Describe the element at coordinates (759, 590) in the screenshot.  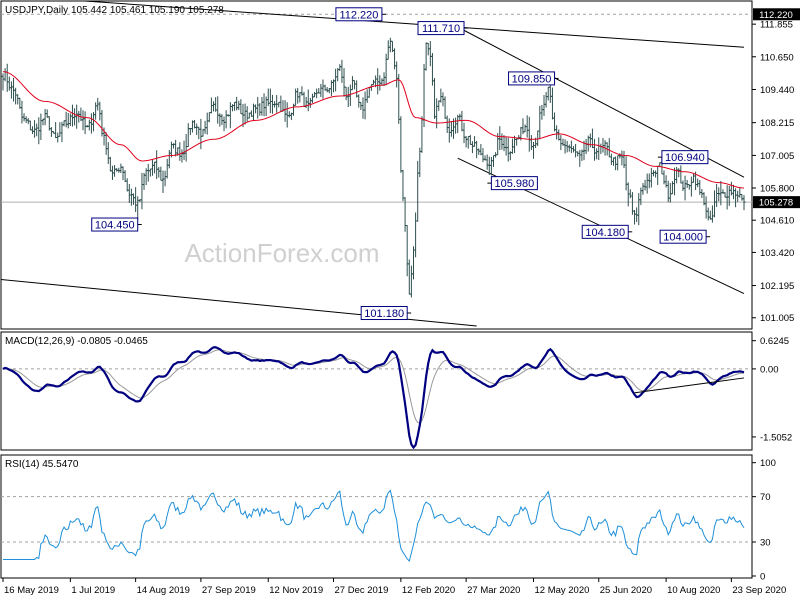
I see `date-tick-label: 23 Sep 2020` at that location.